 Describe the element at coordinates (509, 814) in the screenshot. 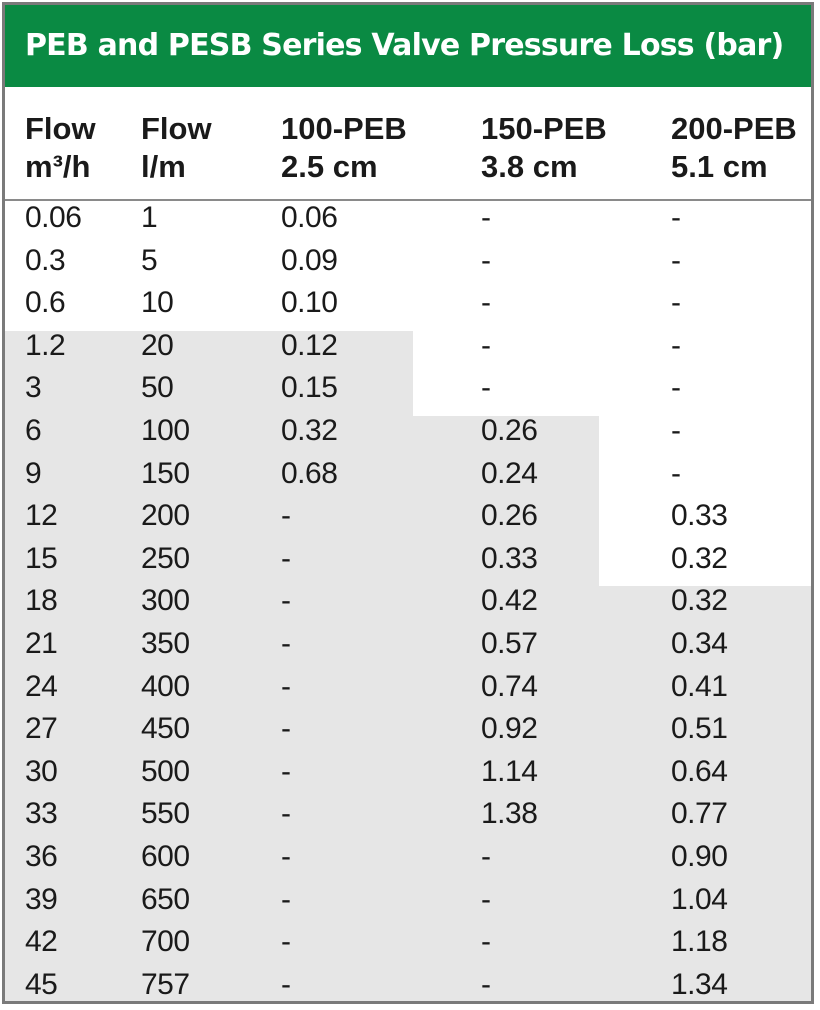

I see `table-cell: 1.38` at that location.